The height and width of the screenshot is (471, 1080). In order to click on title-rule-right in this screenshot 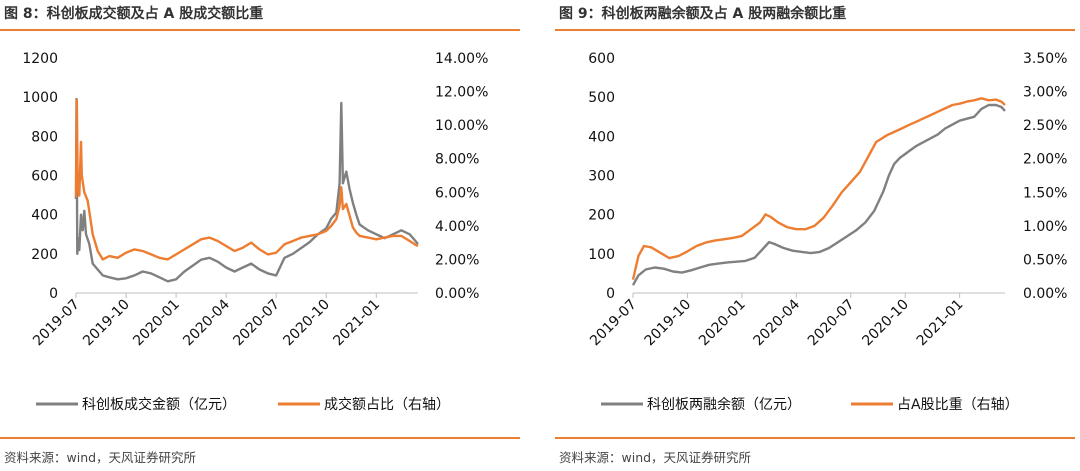, I will do `click(815, 30)`.